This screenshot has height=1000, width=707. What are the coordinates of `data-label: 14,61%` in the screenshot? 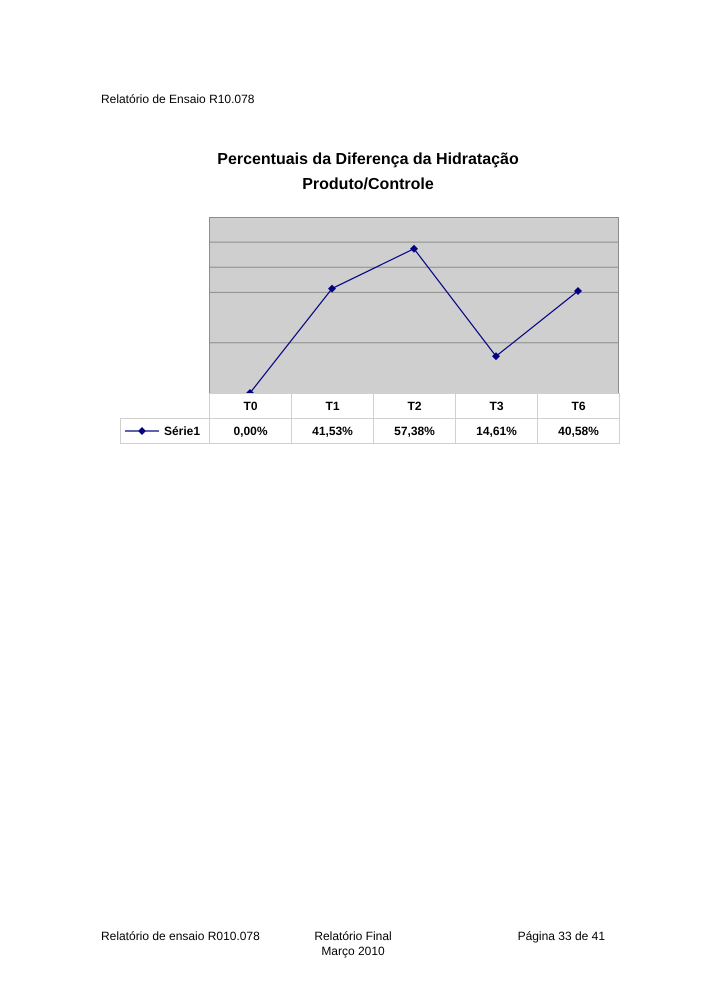 It's located at (496, 431).